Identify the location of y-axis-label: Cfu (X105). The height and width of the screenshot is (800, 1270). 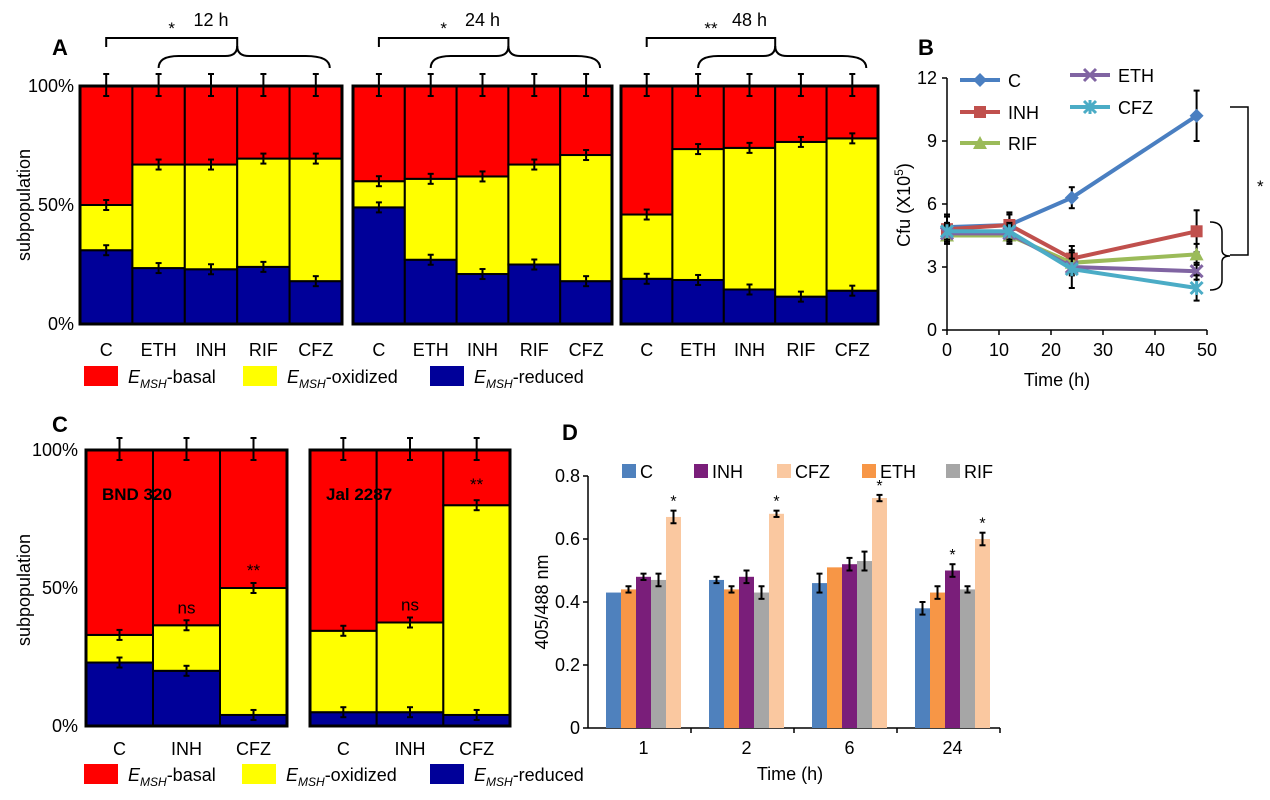
(903, 205).